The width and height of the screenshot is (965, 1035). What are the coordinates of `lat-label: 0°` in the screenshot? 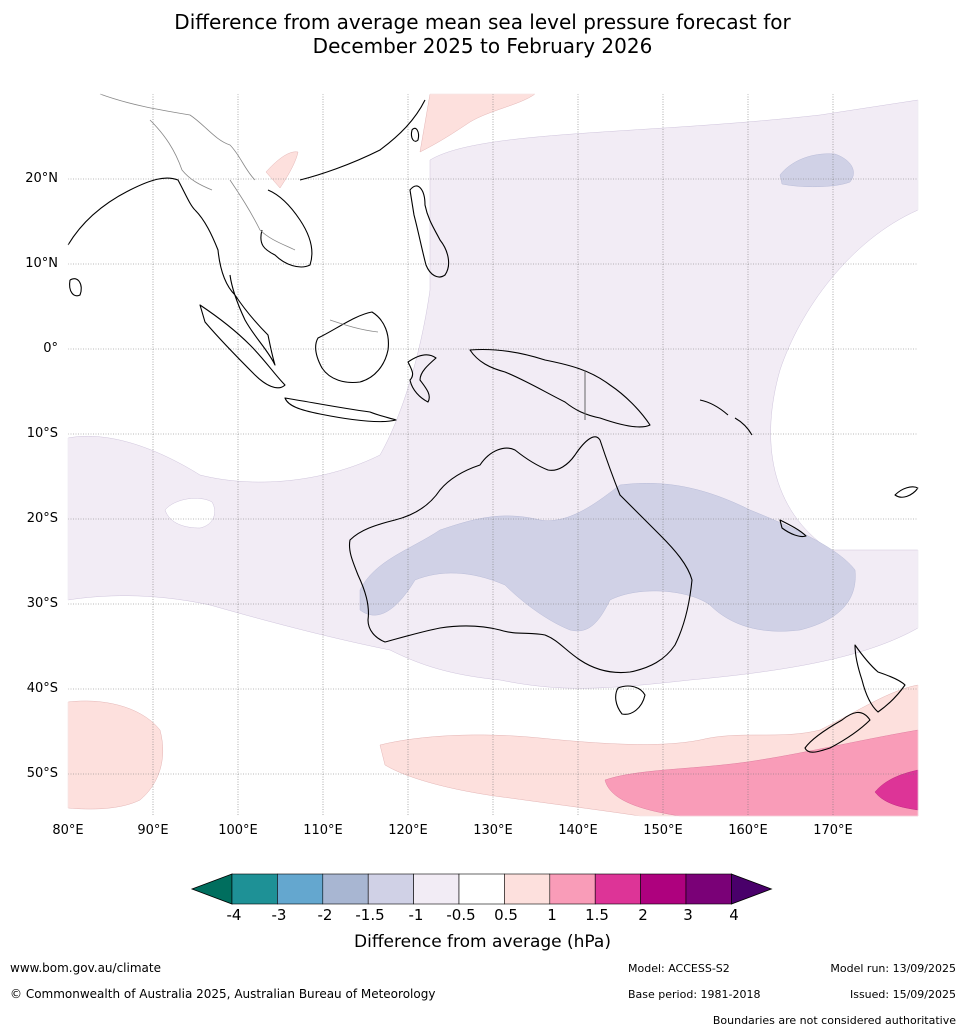 It's located at (50, 348).